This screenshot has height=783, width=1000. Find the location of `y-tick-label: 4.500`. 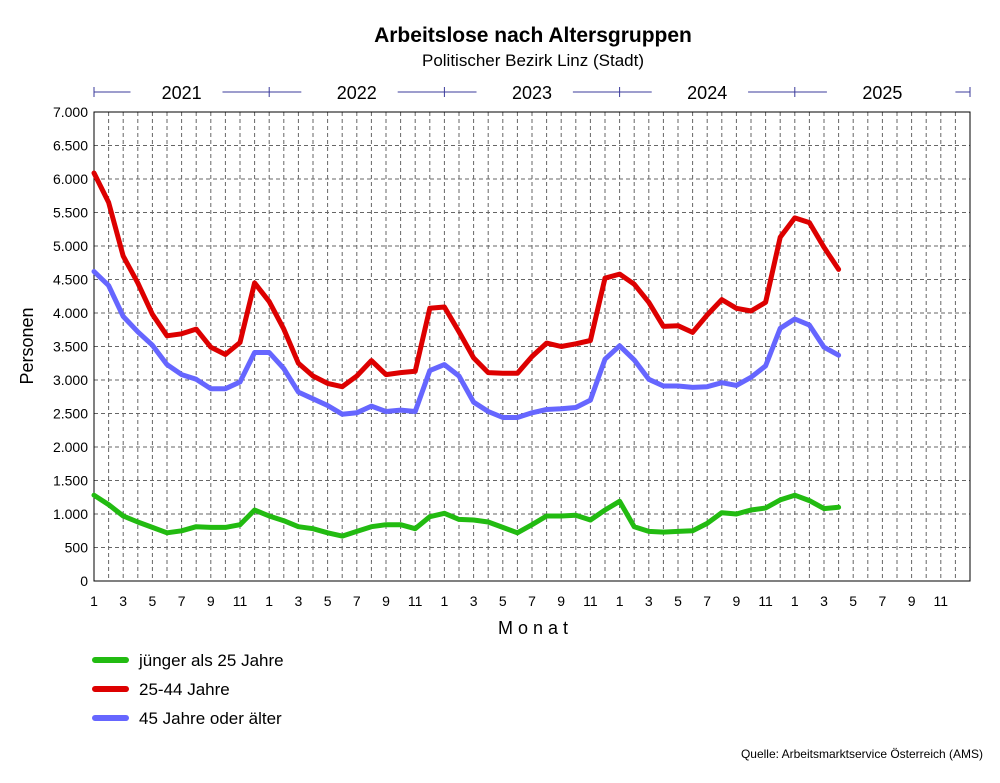

y-tick-label: 4.500 is located at coordinates (70, 280).